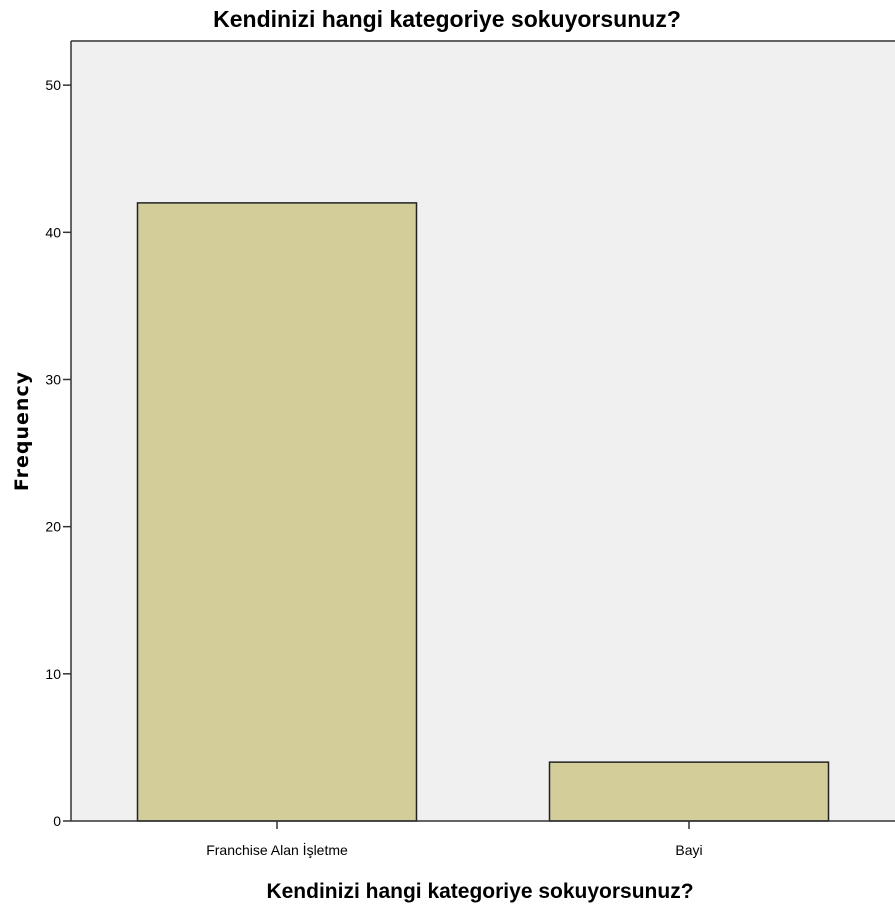 Image resolution: width=895 pixels, height=913 pixels. I want to click on x-tick-label: Bayi, so click(688, 850).